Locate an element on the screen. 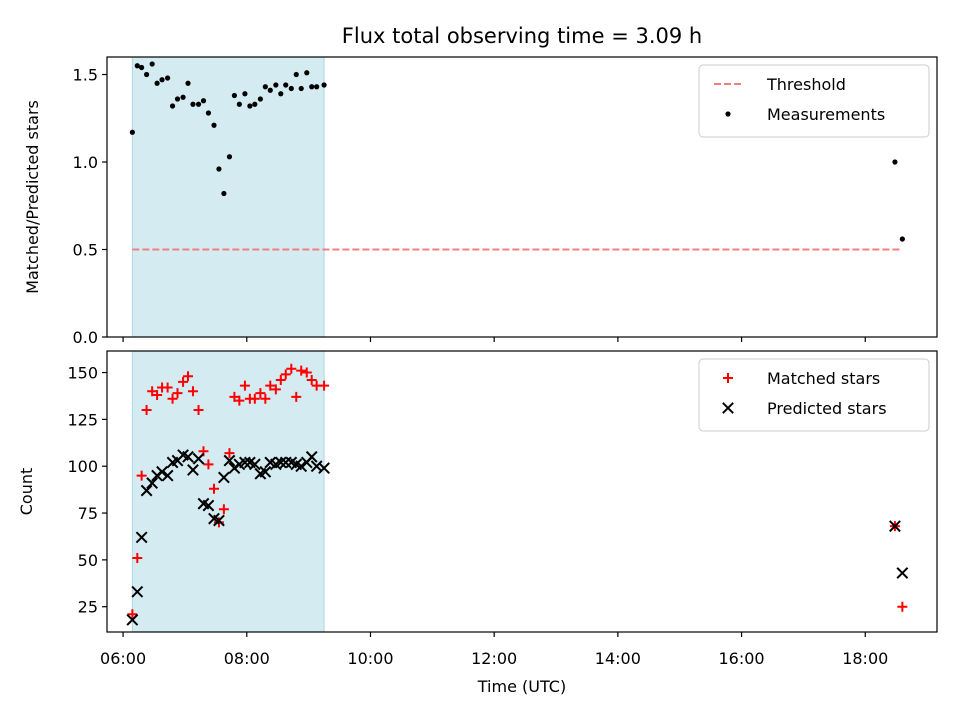 This screenshot has height=720, width=960. x-axis-tick-labels: 06:00 08:00 10:00 12:00 14:00 16:00 18:00 is located at coordinates (494, 658).